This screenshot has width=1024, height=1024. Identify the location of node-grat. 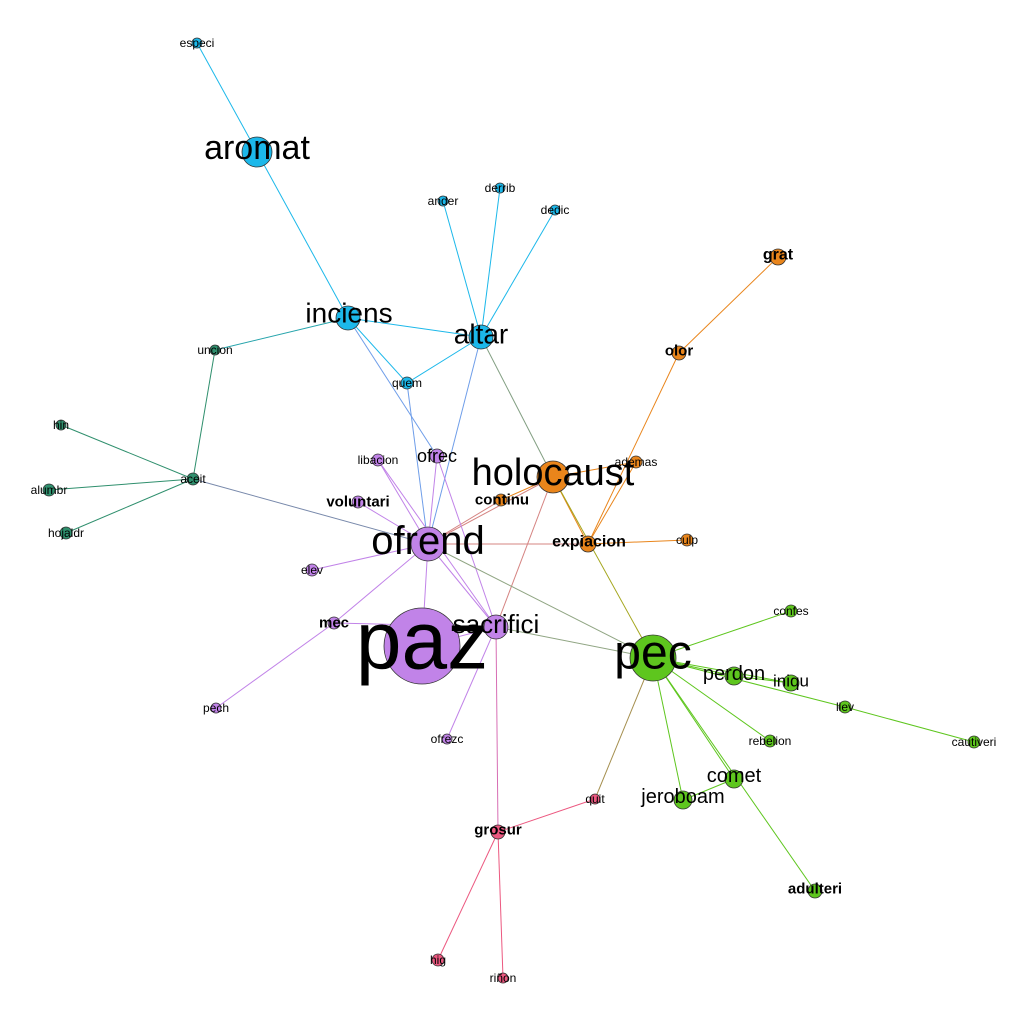
(778, 257).